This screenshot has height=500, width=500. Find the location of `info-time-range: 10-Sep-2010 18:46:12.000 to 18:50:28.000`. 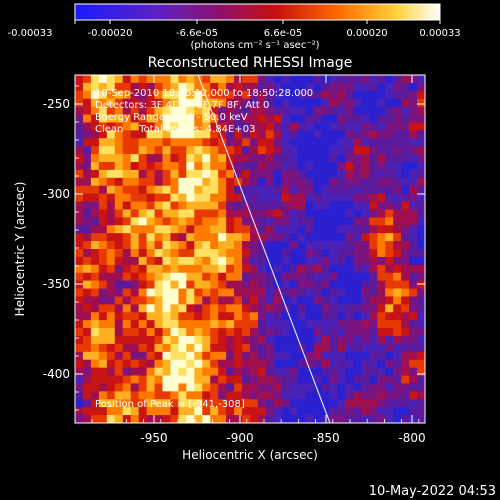

info-time-range: 10-Sep-2010 18:46:12.000 to 18:50:28.000 is located at coordinates (204, 93).